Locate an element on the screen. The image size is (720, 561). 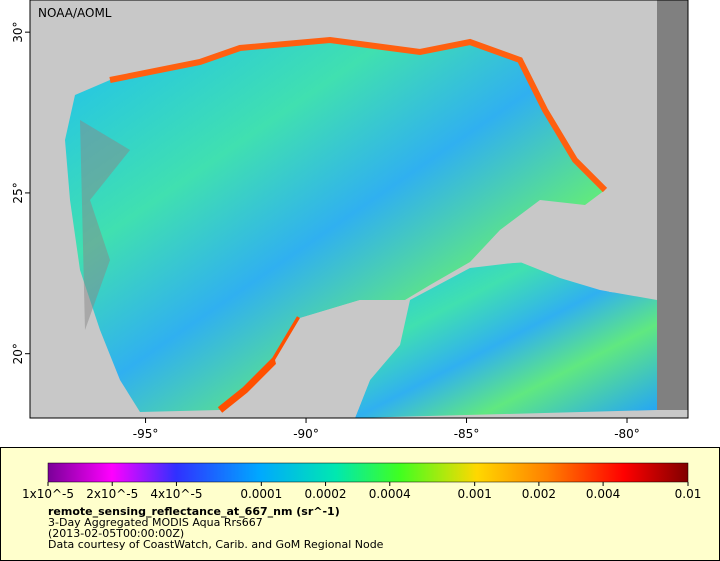
x-tick-label: -80° is located at coordinates (627, 434).